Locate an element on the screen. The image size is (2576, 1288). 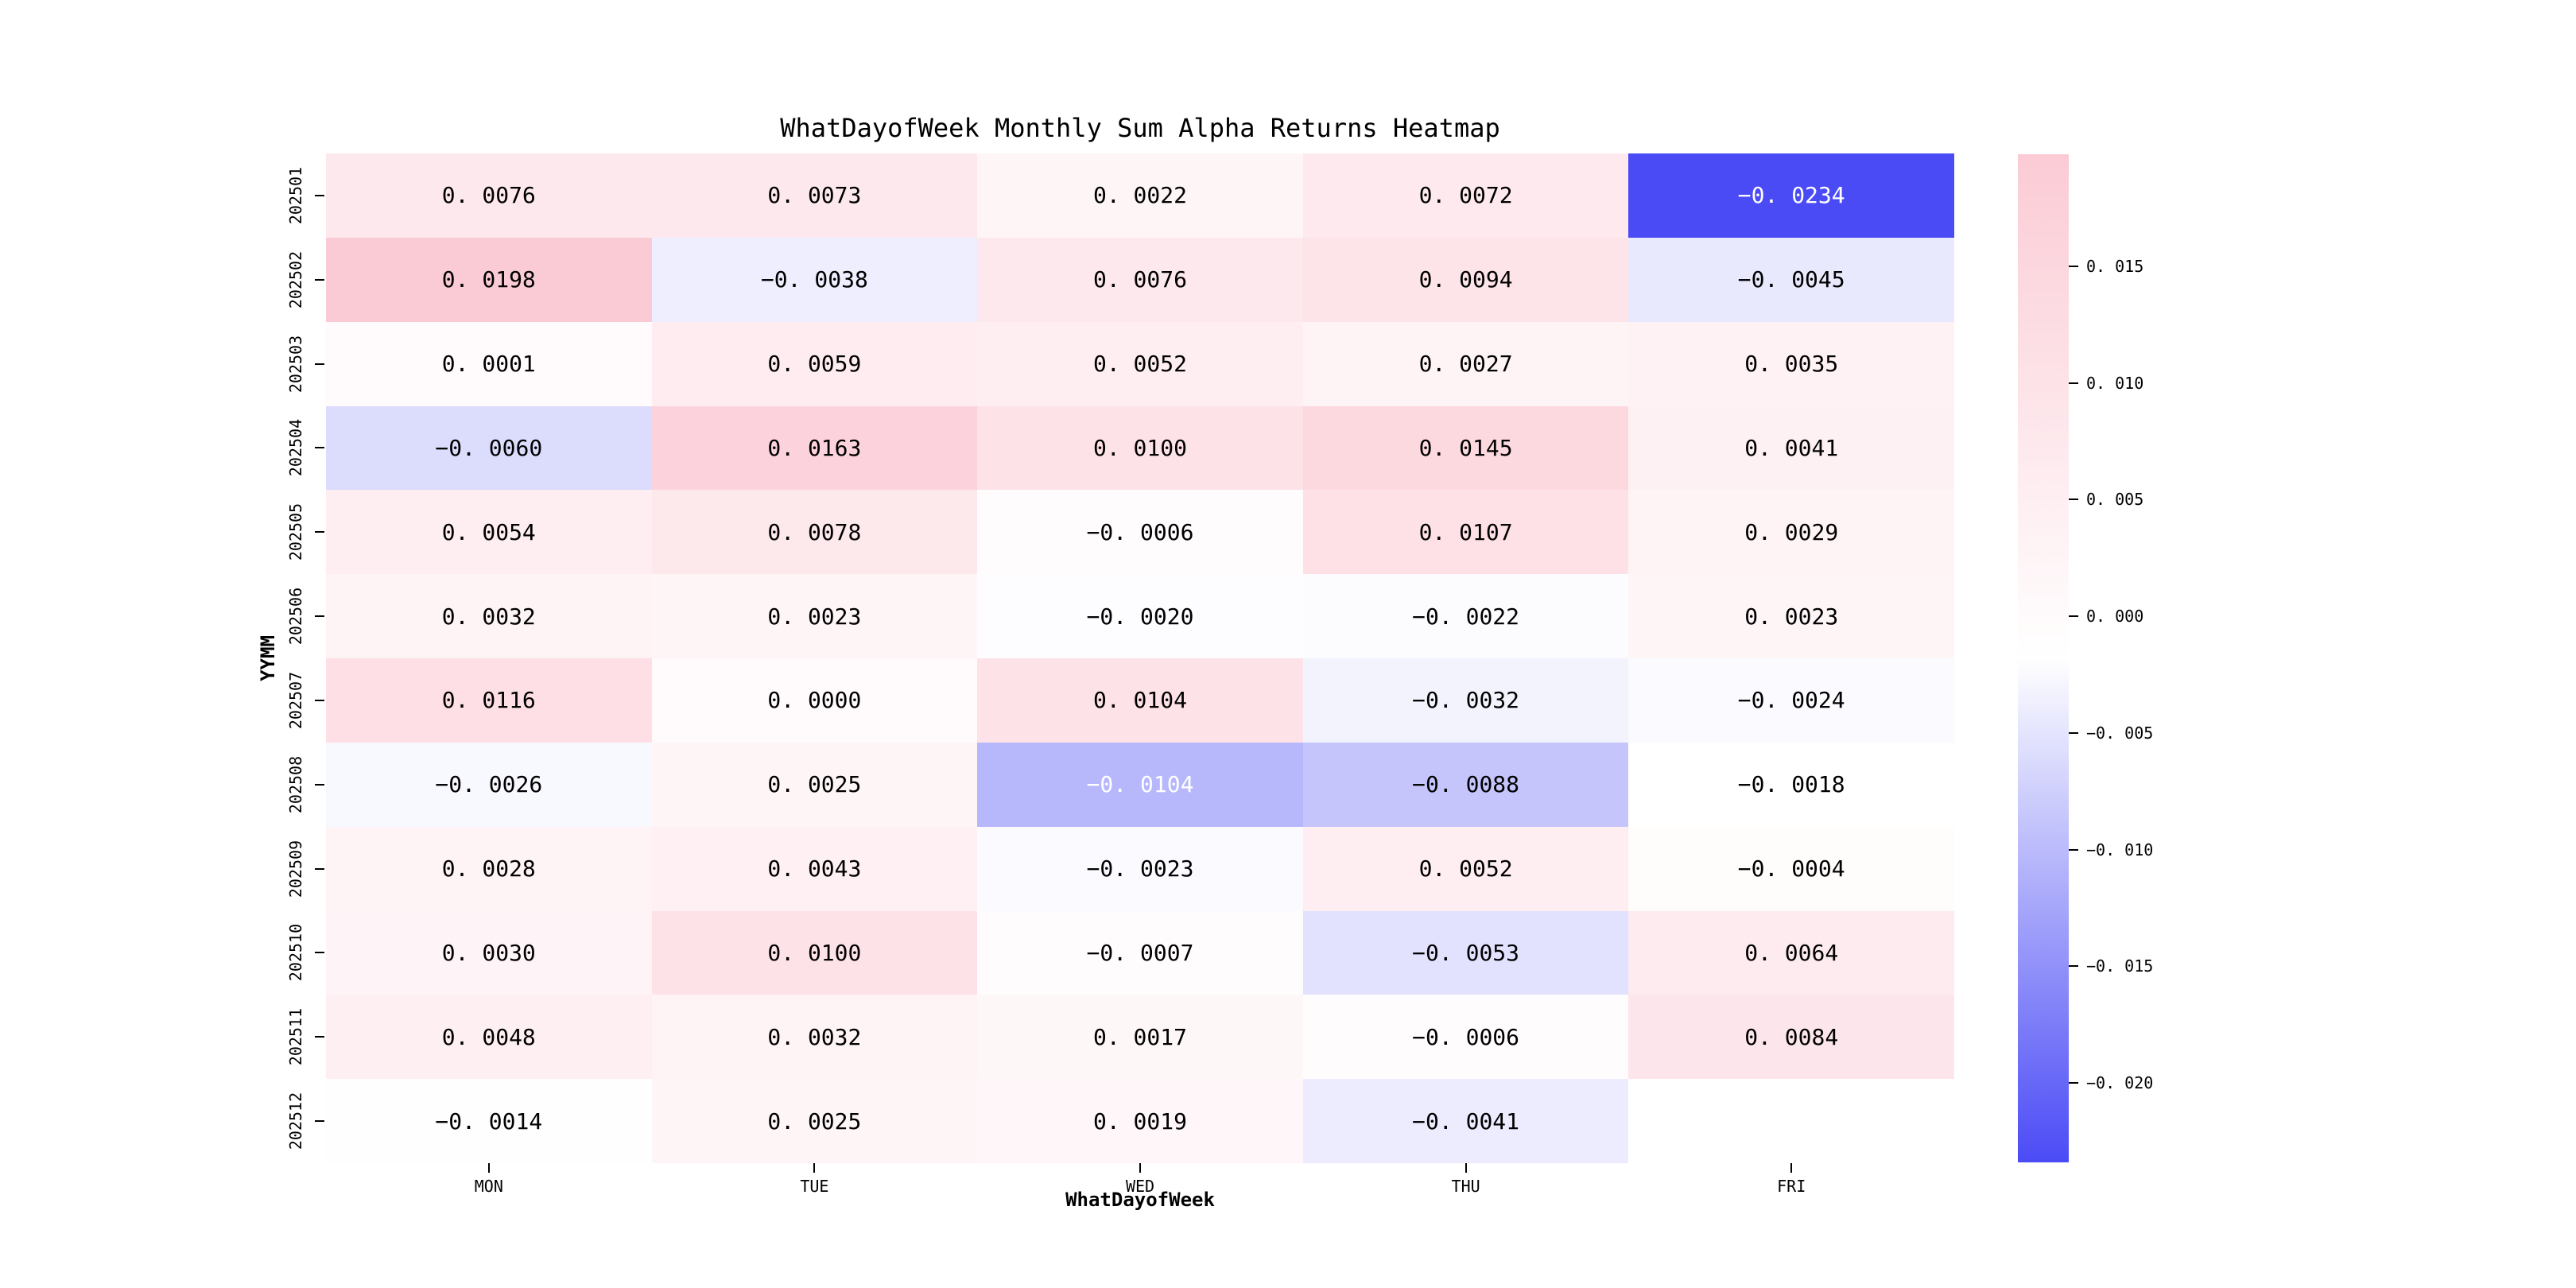
heatmap-cell-202510-WED: −0. 0007 is located at coordinates (1140, 953).